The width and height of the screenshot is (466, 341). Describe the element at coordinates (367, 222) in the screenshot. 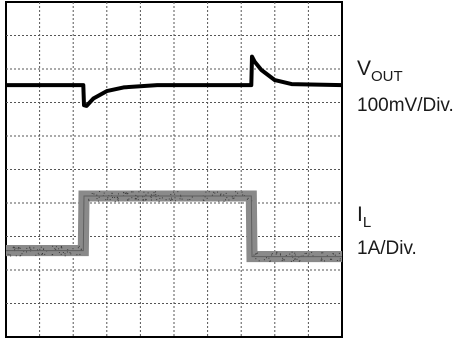

I see `il-label-sub: L` at that location.